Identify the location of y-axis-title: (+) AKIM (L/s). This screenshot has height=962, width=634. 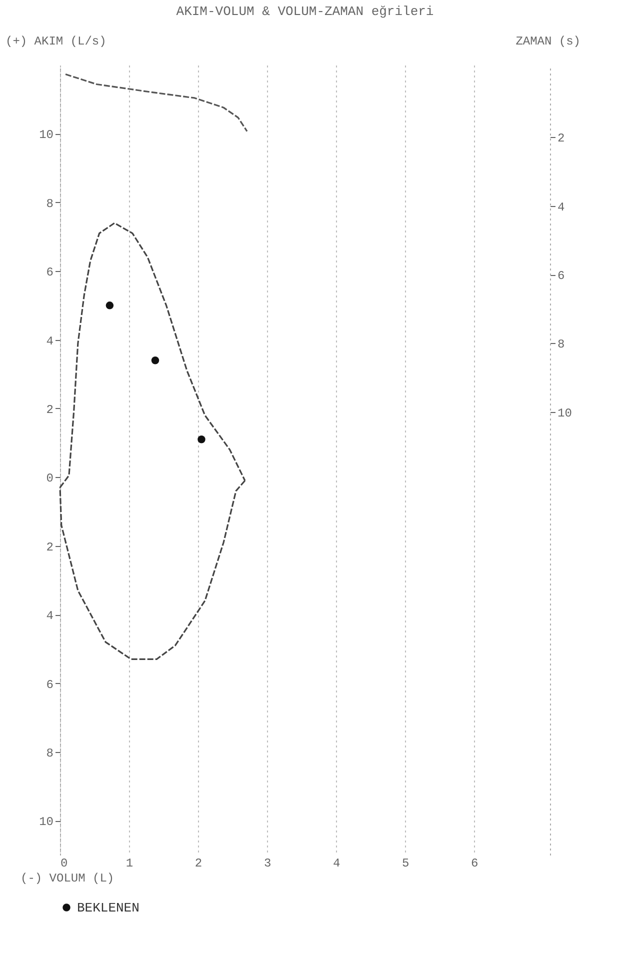
(56, 41).